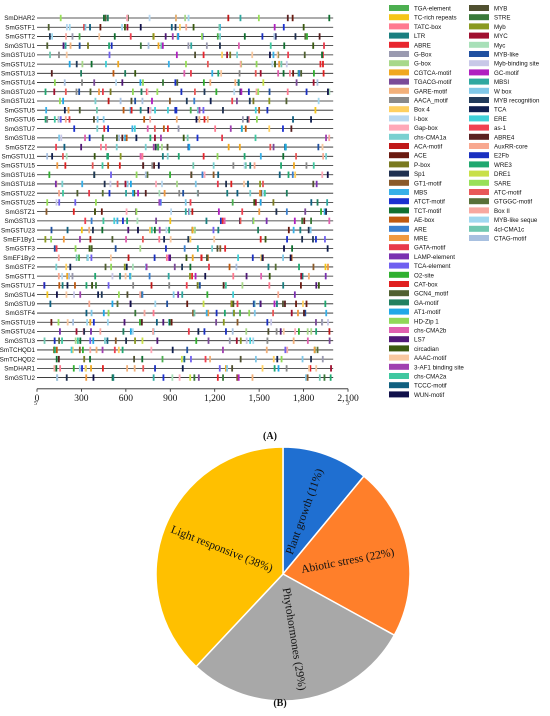 Image resolution: width=550 pixels, height=716 pixels. I want to click on gene-row: SmGSTF4, so click(169, 313).